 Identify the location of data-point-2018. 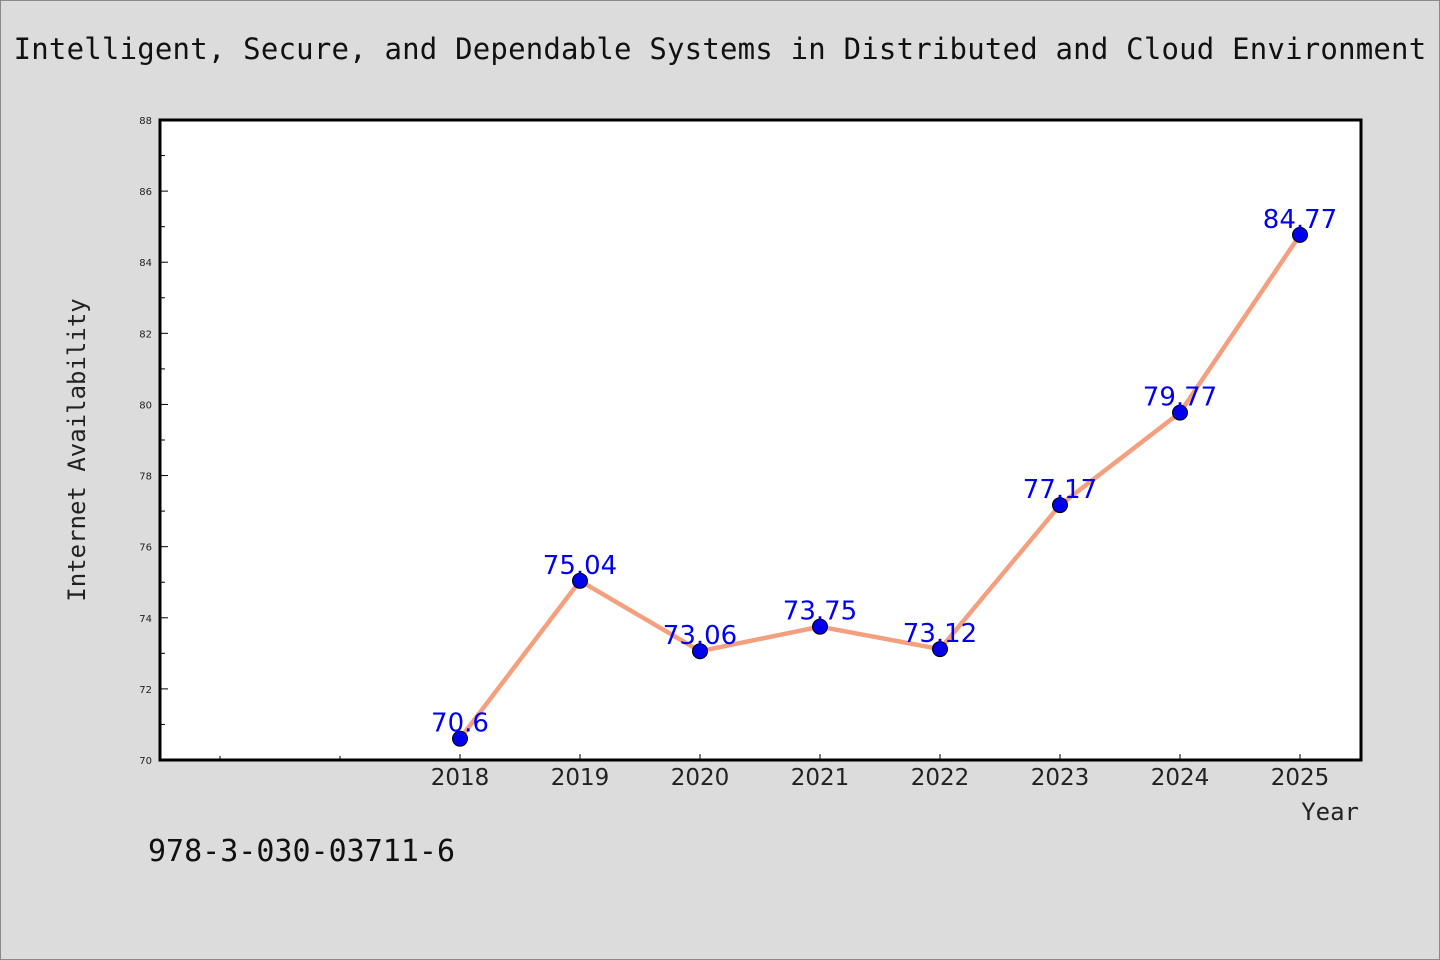
(460, 738).